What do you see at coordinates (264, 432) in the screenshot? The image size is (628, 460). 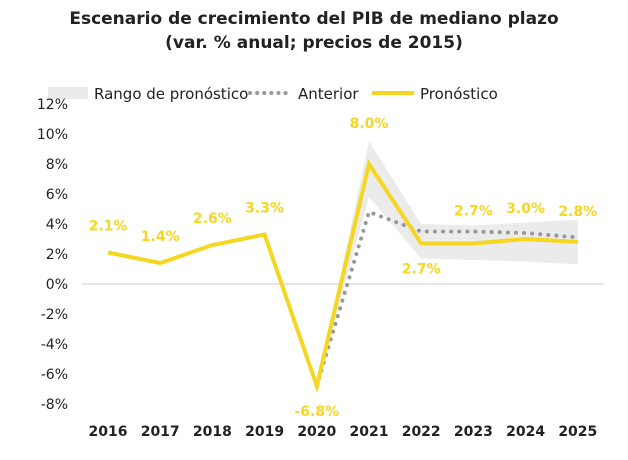 I see `x-tick-label: 2019` at bounding box center [264, 432].